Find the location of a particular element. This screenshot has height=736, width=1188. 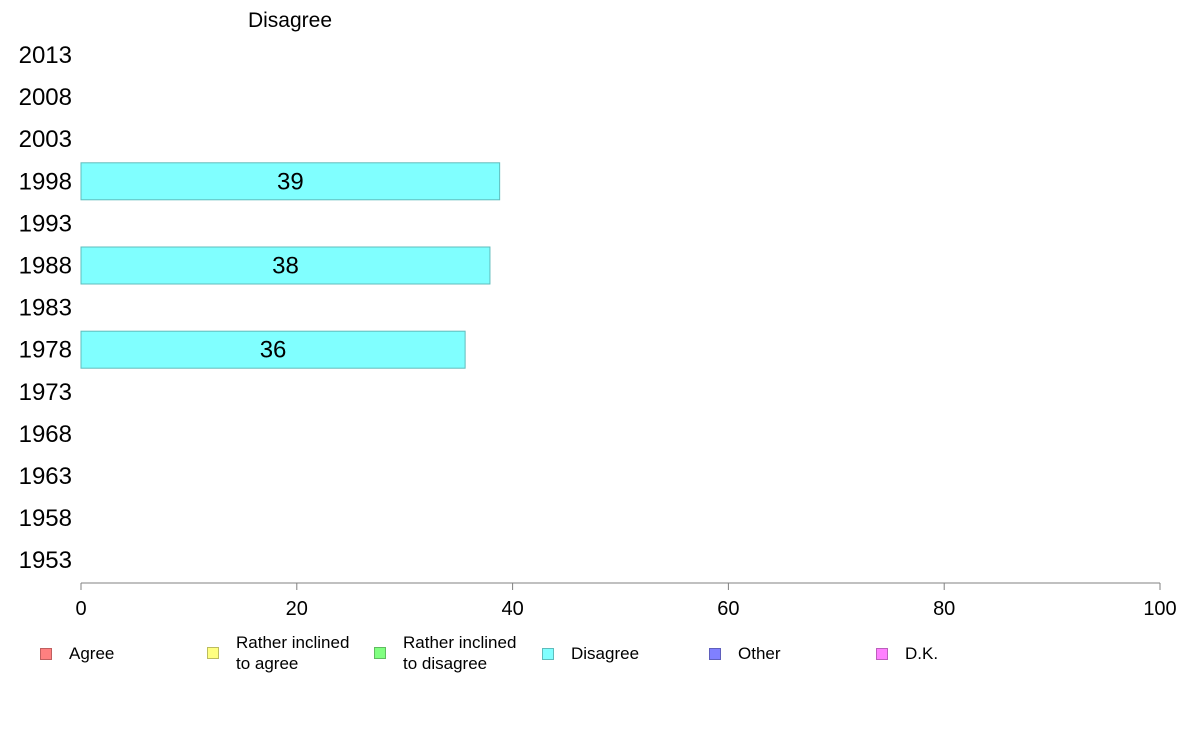

bar-value-label: 39 is located at coordinates (290, 181).